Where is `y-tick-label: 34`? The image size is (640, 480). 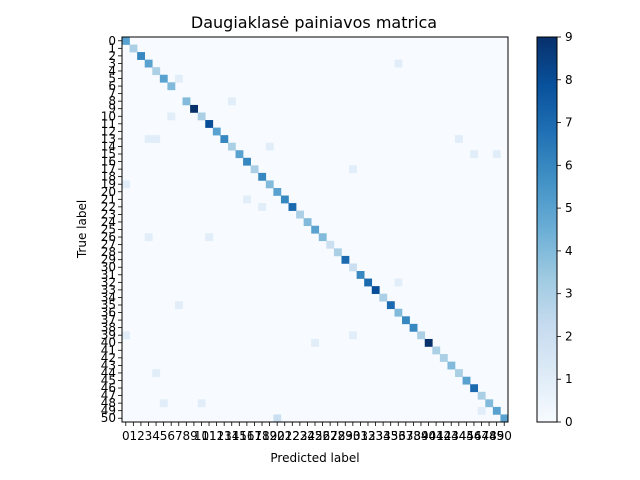
y-tick-label: 34 is located at coordinates (108, 297).